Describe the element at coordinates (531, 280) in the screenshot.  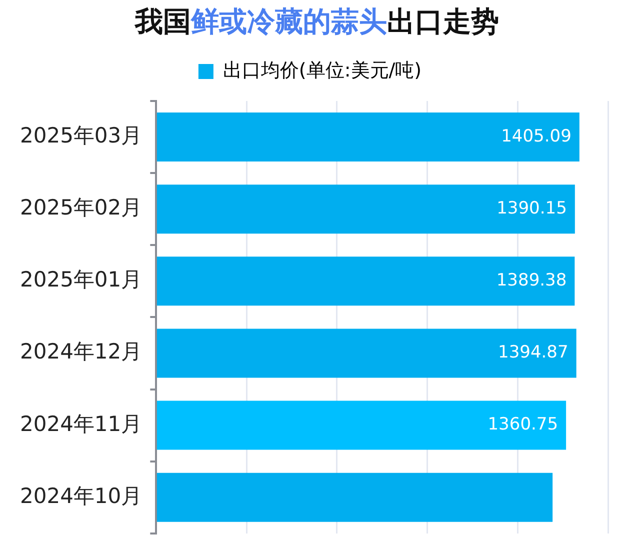
I see `data-label: 1389.38` at that location.